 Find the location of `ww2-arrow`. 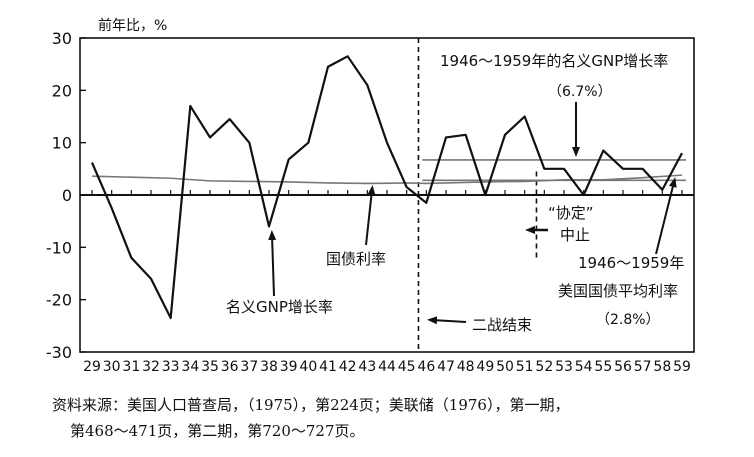

ww2-arrow is located at coordinates (447, 320).